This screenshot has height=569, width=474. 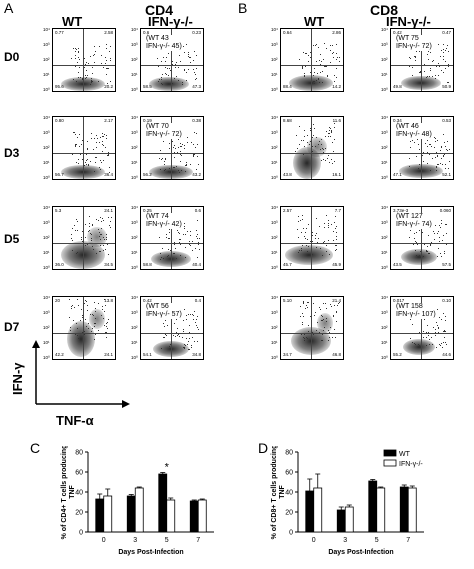 I want to click on event-cloud, so click(x=81, y=339).